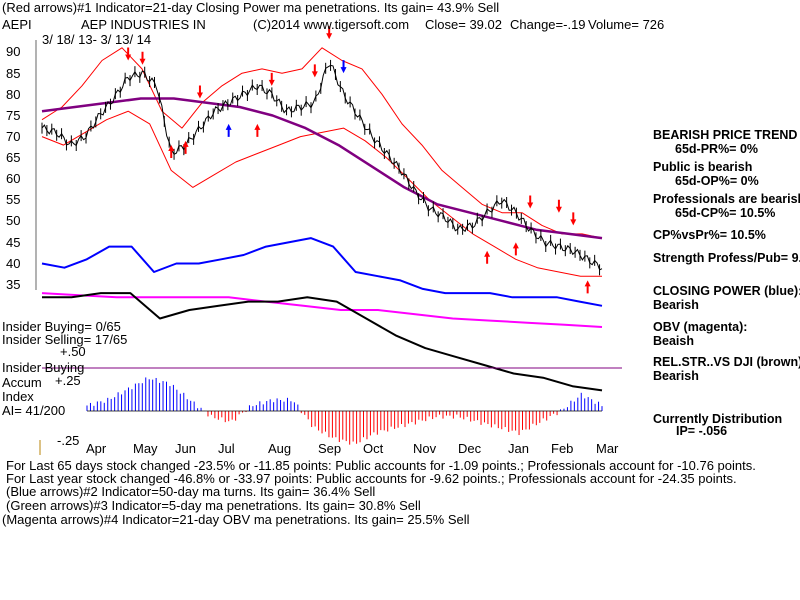  What do you see at coordinates (61, 326) in the screenshot?
I see `insider-buying-count: Insider Buying= 0/65` at bounding box center [61, 326].